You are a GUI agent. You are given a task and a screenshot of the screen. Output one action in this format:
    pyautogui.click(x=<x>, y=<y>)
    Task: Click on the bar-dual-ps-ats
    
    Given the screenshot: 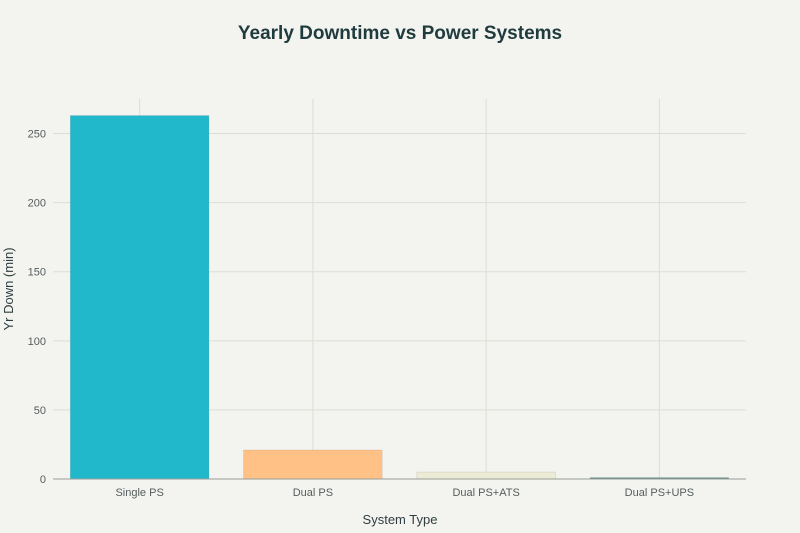 What is the action you would take?
    pyautogui.click(x=486, y=475)
    